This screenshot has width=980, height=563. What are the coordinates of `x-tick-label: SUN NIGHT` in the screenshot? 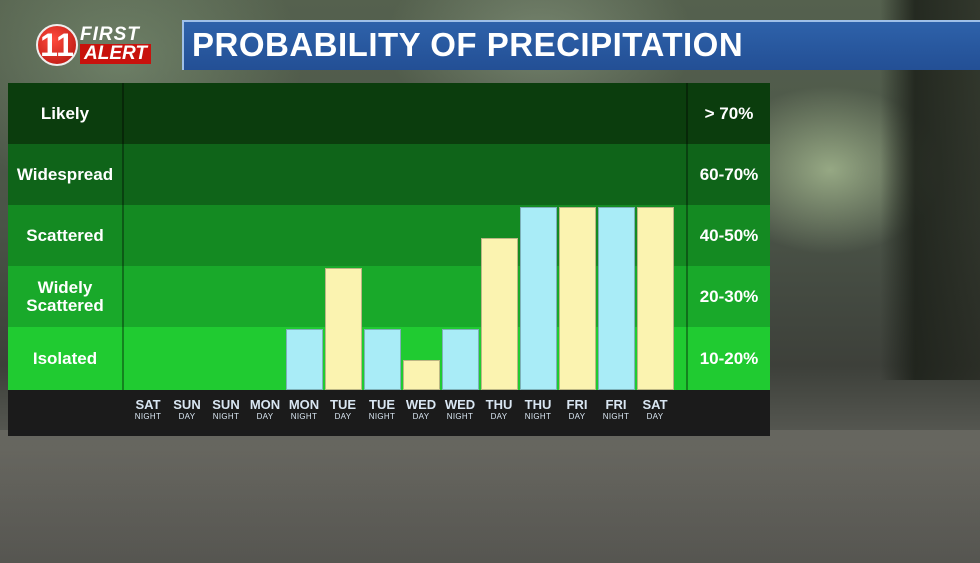 It's located at (226, 413).